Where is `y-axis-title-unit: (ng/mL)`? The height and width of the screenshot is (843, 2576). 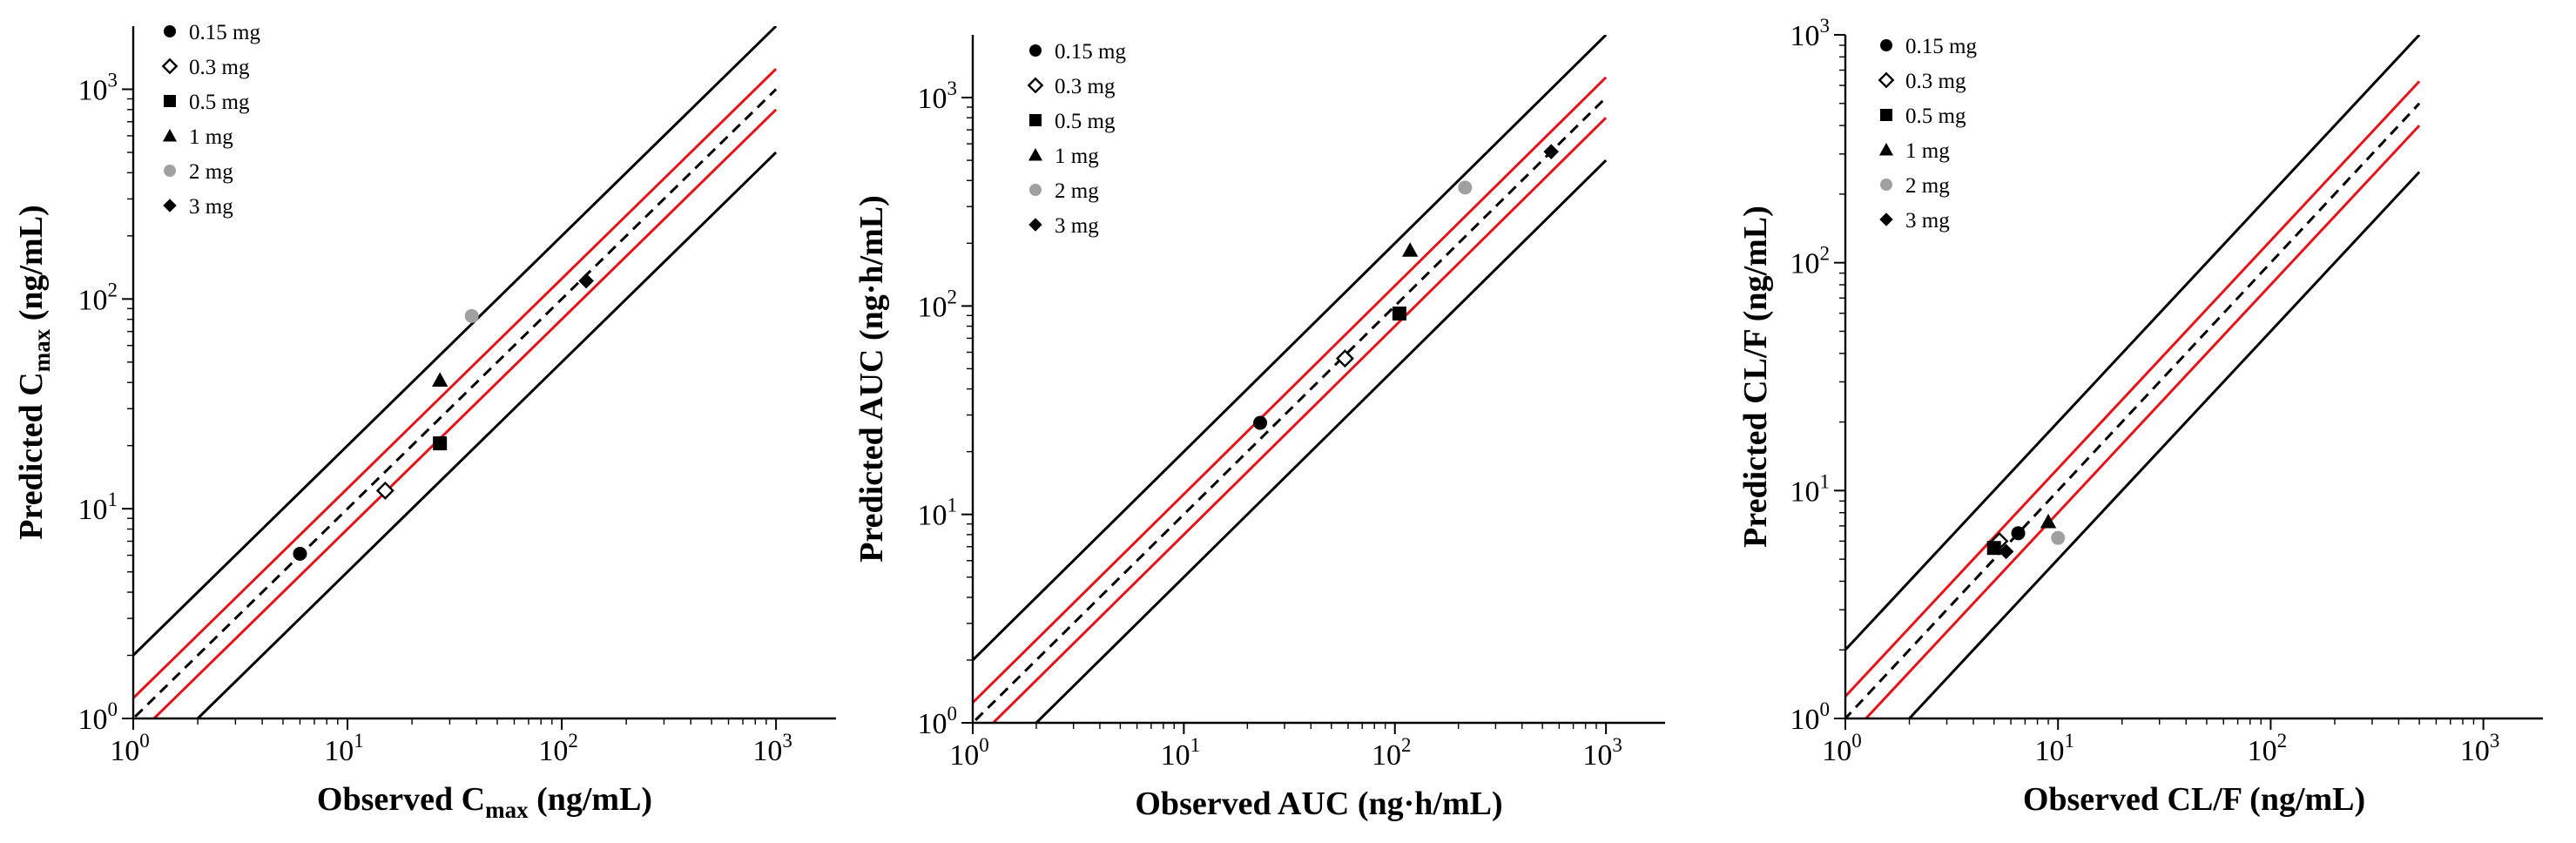 y-axis-title-unit: (ng/mL) is located at coordinates (31, 267).